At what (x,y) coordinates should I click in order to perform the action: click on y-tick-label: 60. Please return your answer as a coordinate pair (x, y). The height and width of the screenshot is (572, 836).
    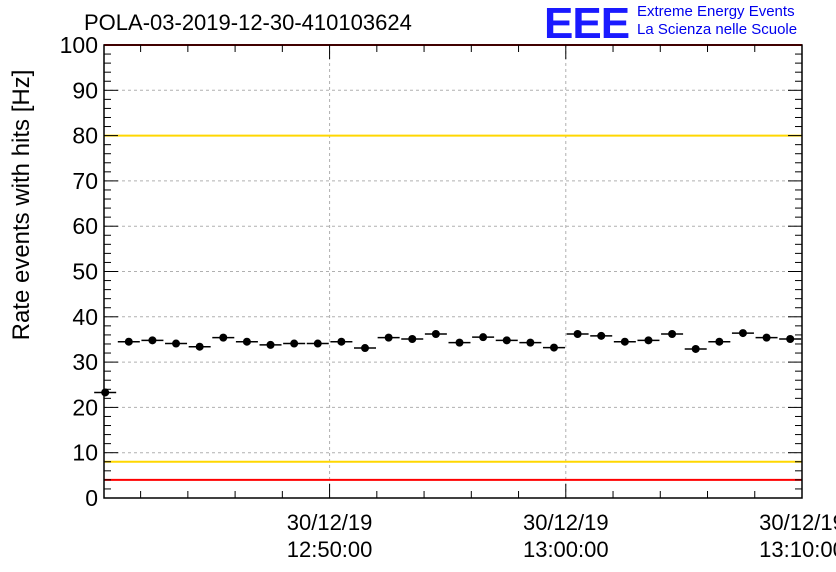
    Looking at the image, I should click on (85, 226).